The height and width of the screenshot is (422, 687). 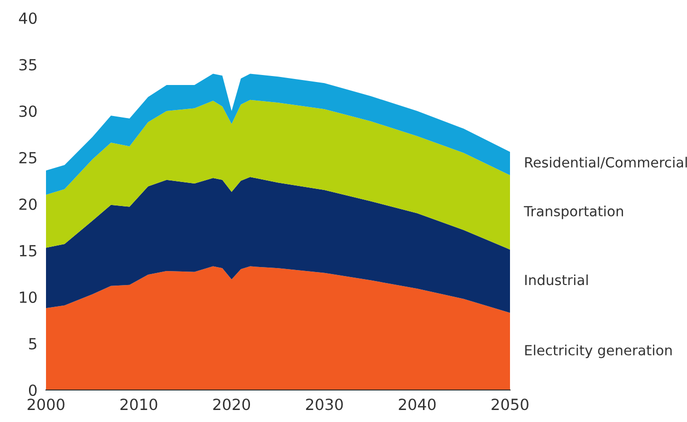 I want to click on series-label: Residential/Commercial, so click(x=606, y=162).